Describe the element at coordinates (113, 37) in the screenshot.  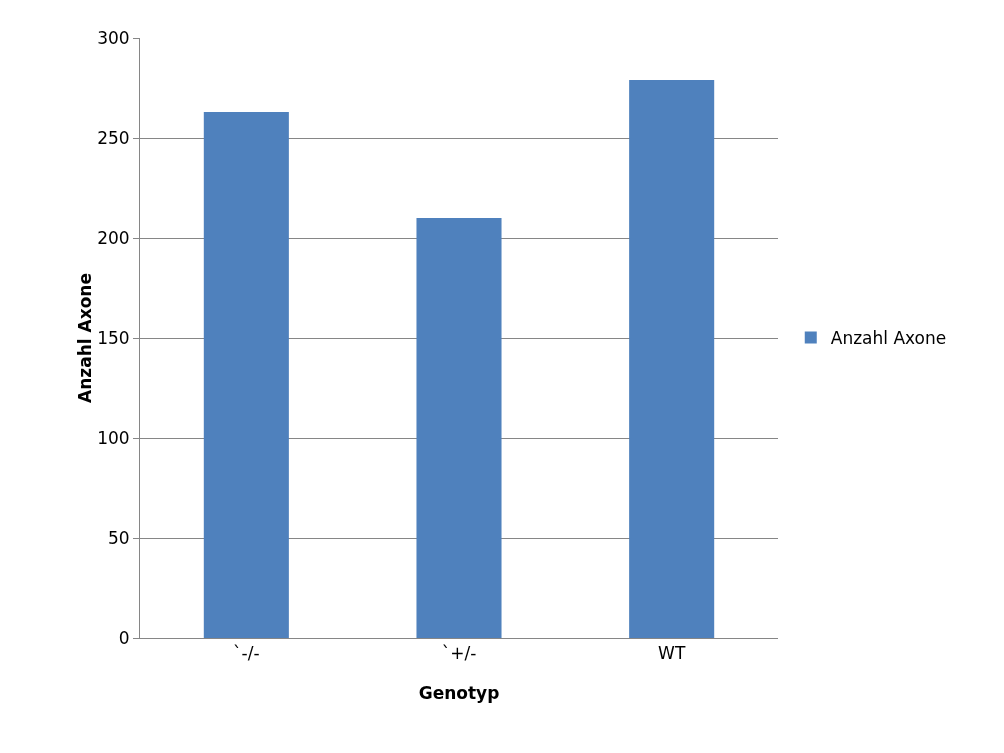
I see `y-tick-label: 300` at that location.